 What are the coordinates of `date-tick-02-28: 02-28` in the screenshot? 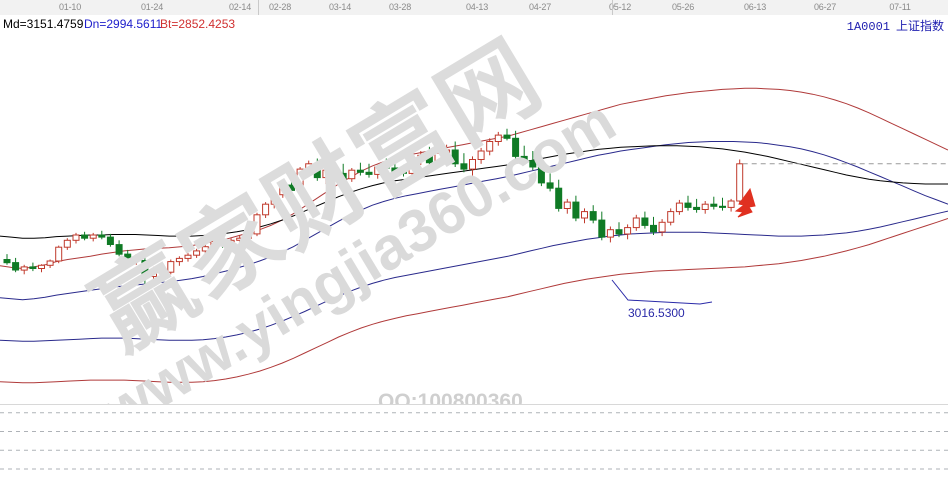 It's located at (280, 7).